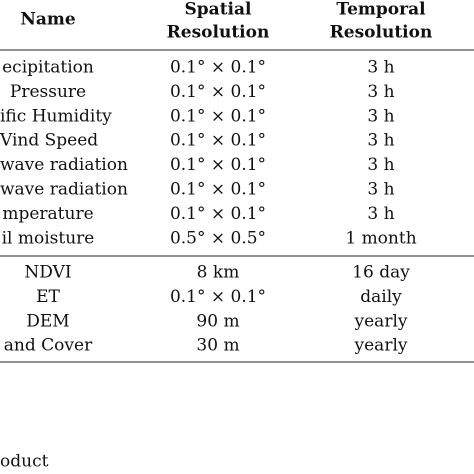 The height and width of the screenshot is (474, 474). Describe the element at coordinates (48, 346) in the screenshot. I see `table-cell: and Cover` at that location.